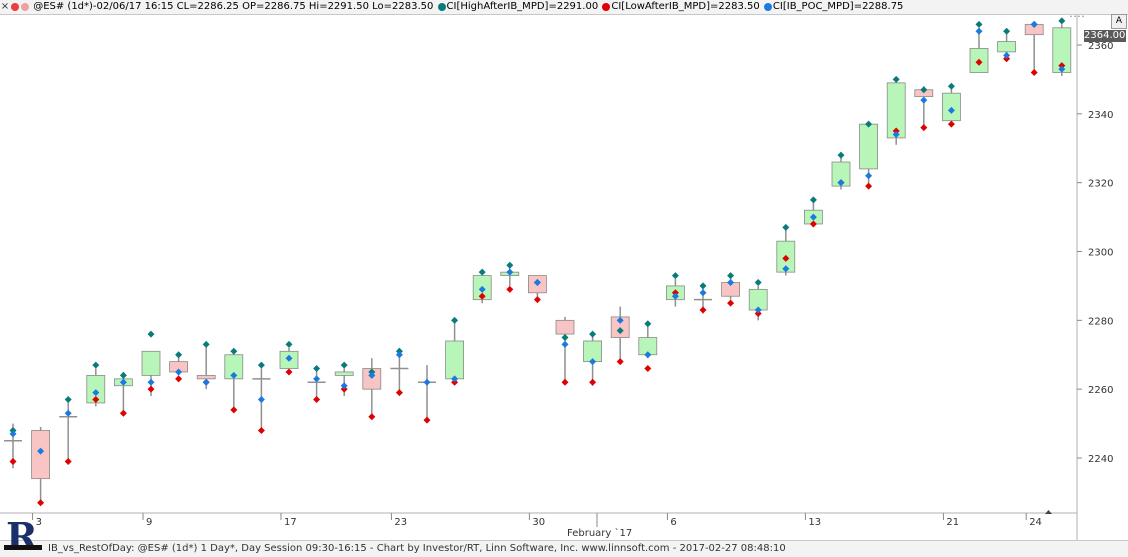  Describe the element at coordinates (1048, 512) in the screenshot. I see `scroll-arrow-icon` at that location.